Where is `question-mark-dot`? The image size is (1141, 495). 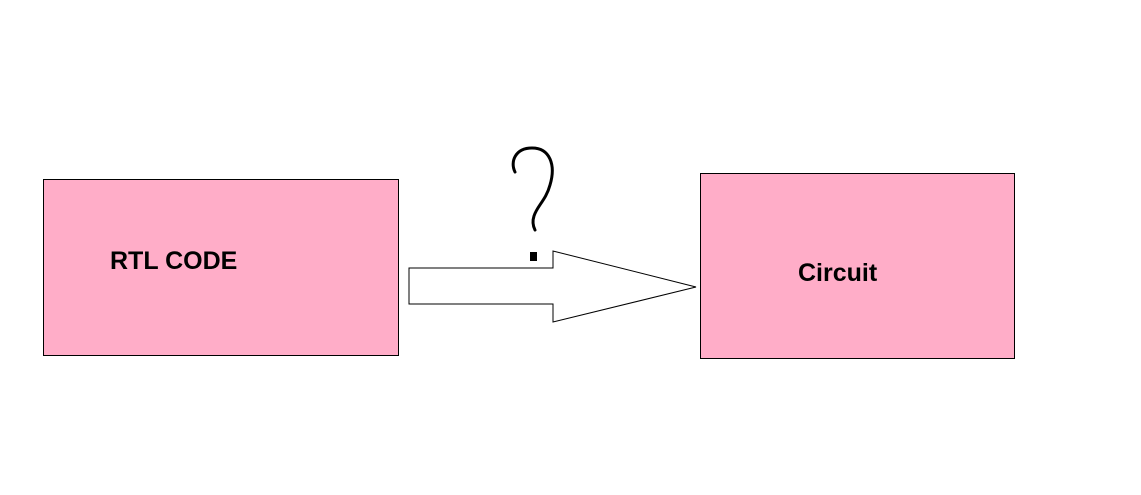 question-mark-dot is located at coordinates (533, 256).